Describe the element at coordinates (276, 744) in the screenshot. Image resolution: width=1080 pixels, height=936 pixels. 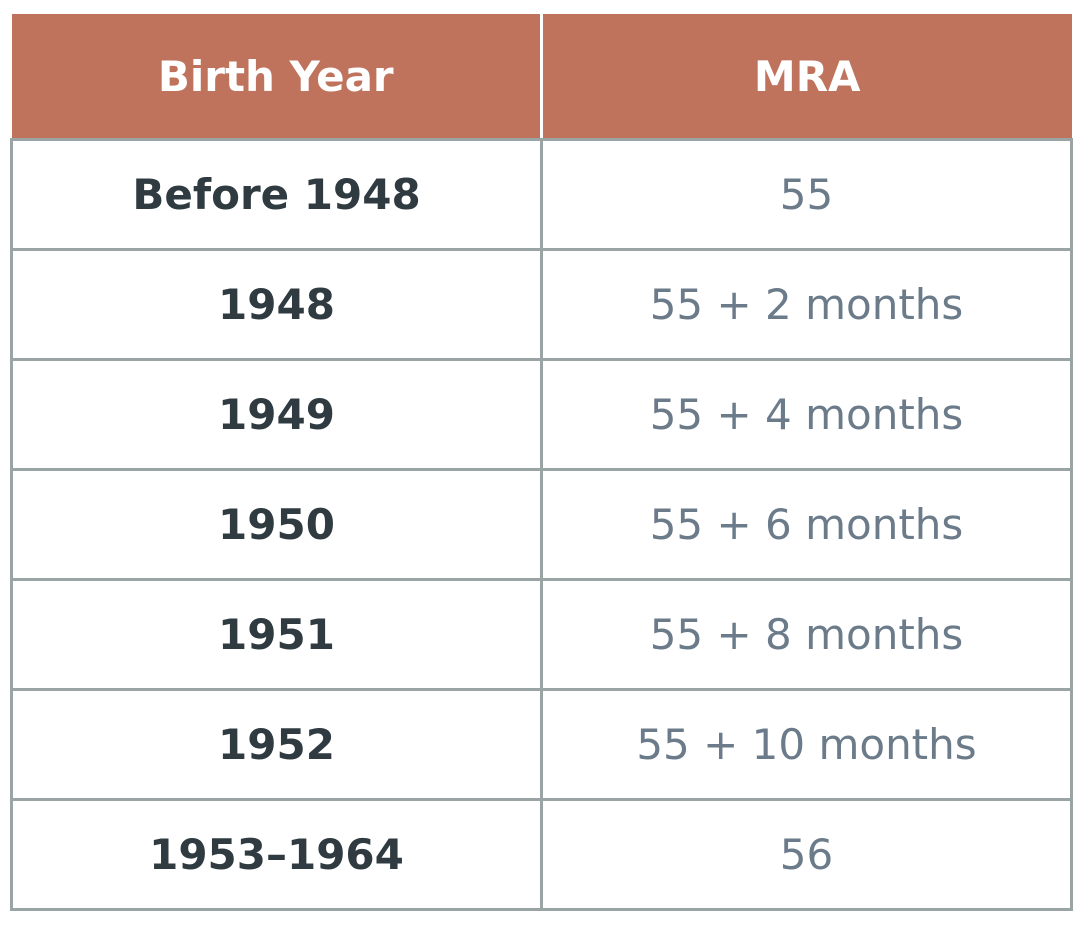
I see `birth-year-cell: 1952` at that location.